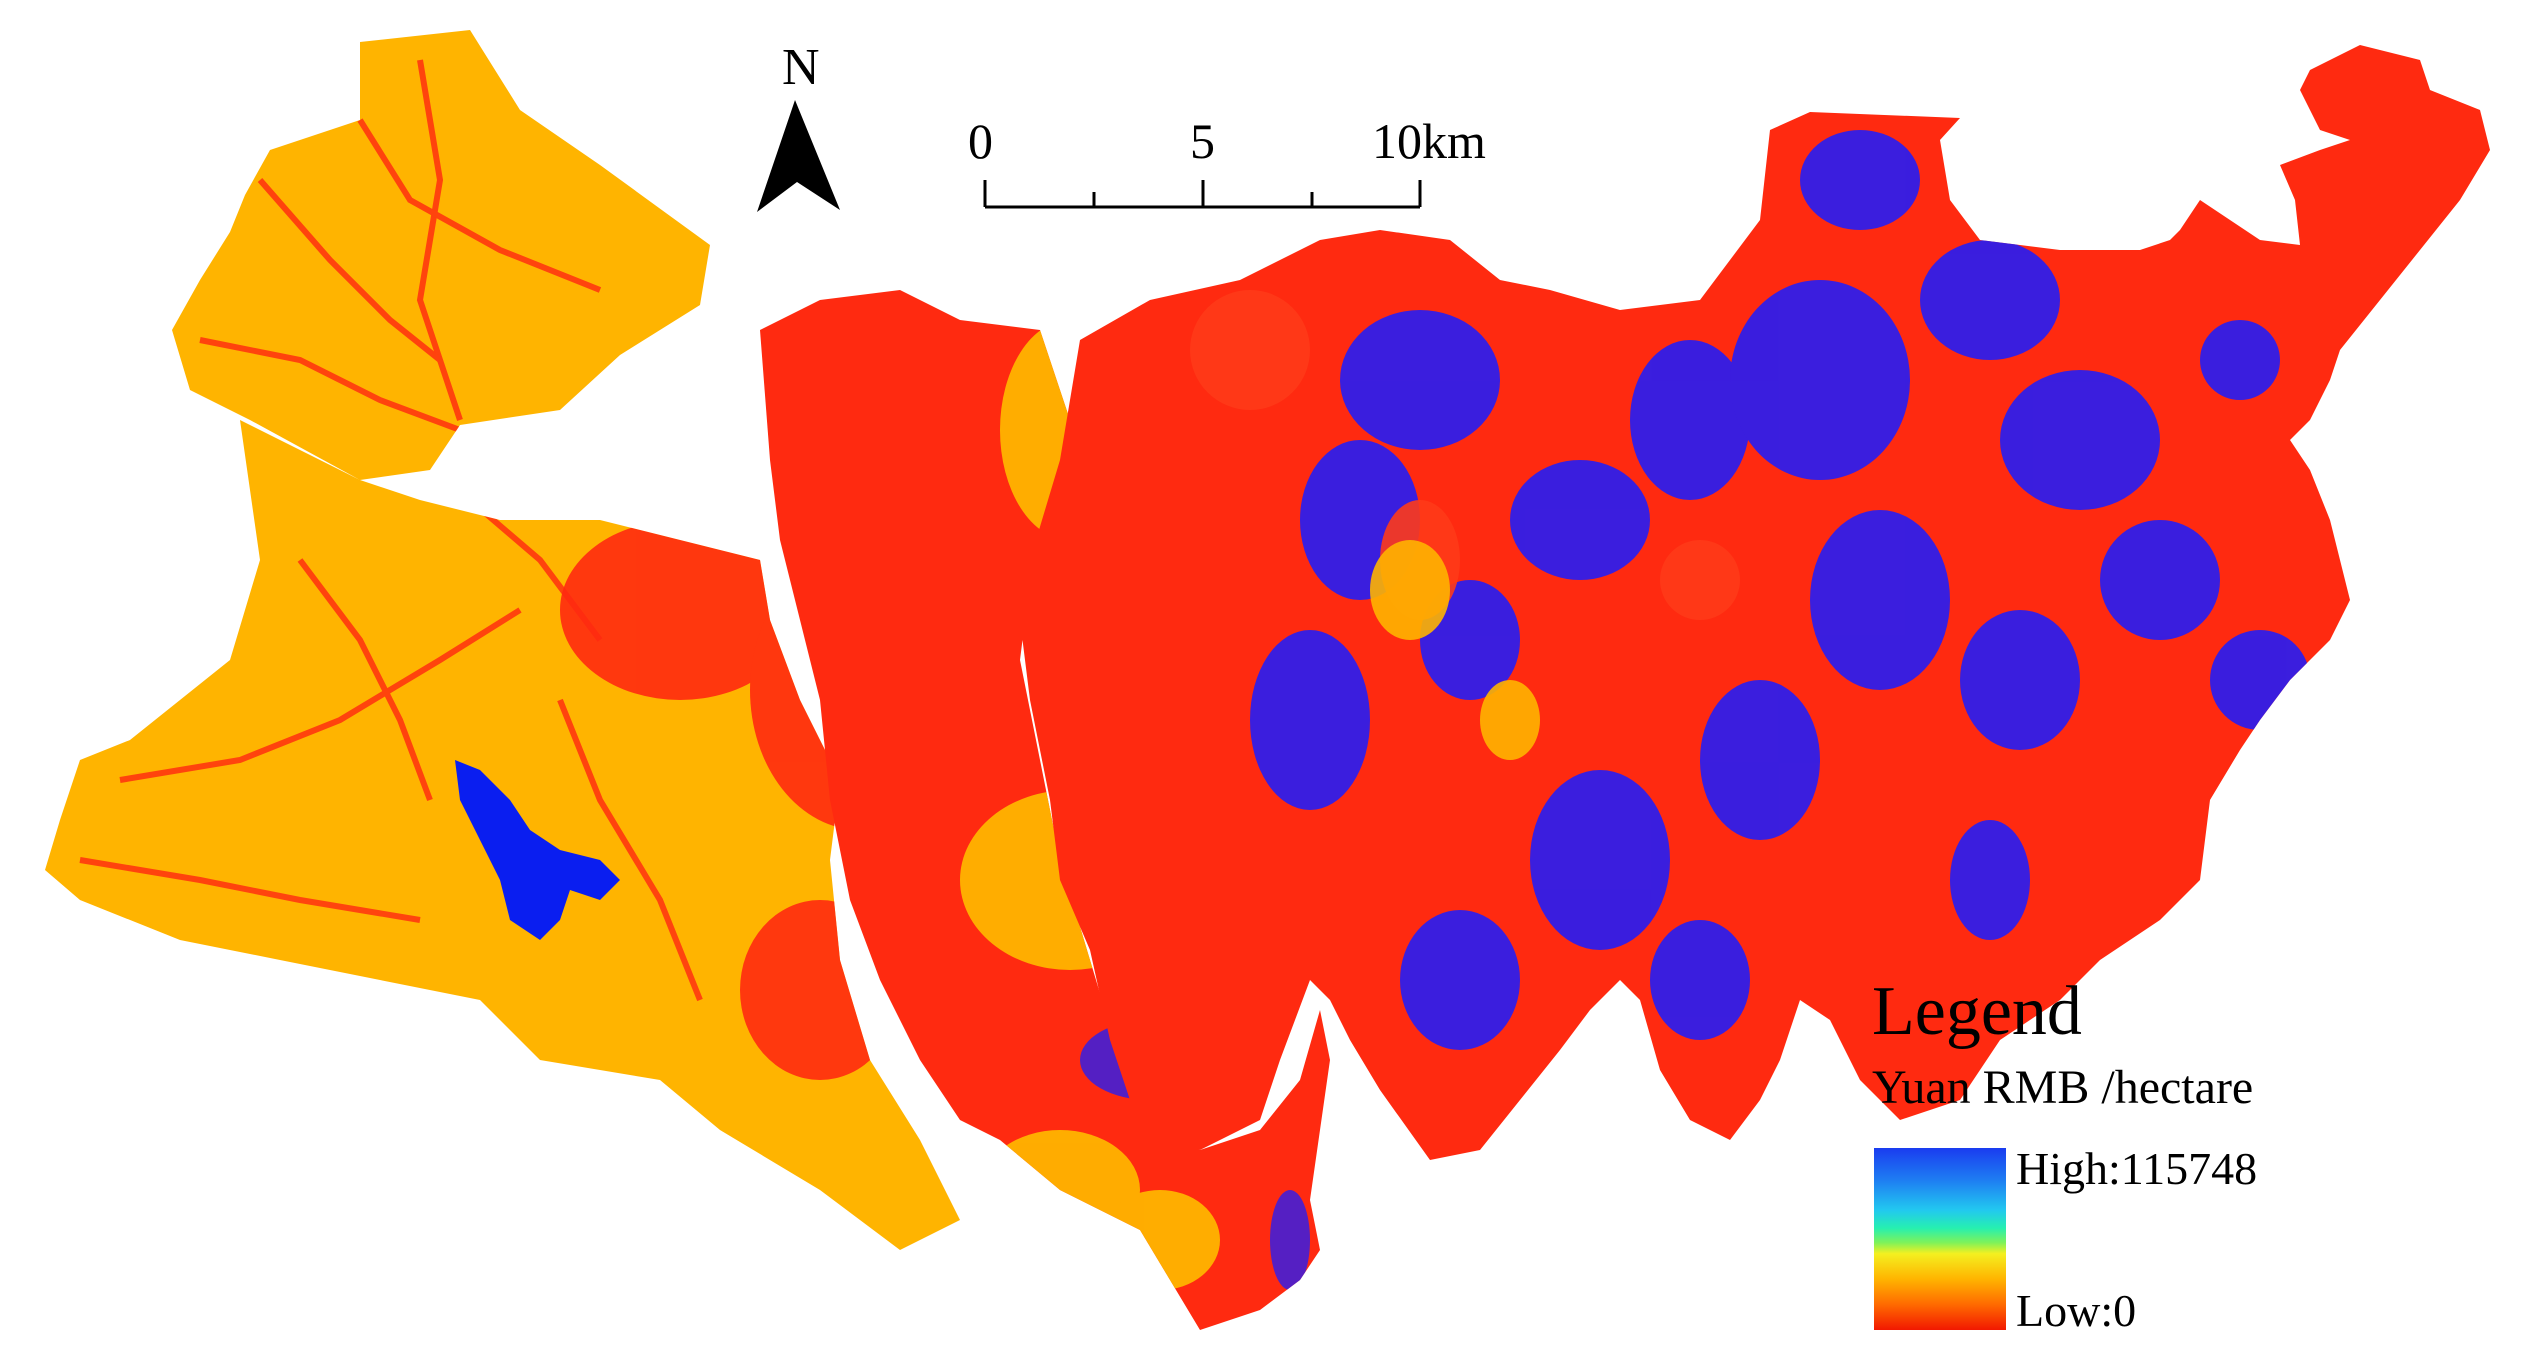 The image size is (2524, 1372). Describe the element at coordinates (2076, 1310) in the screenshot. I see `legend-low-label: Low:0` at that location.